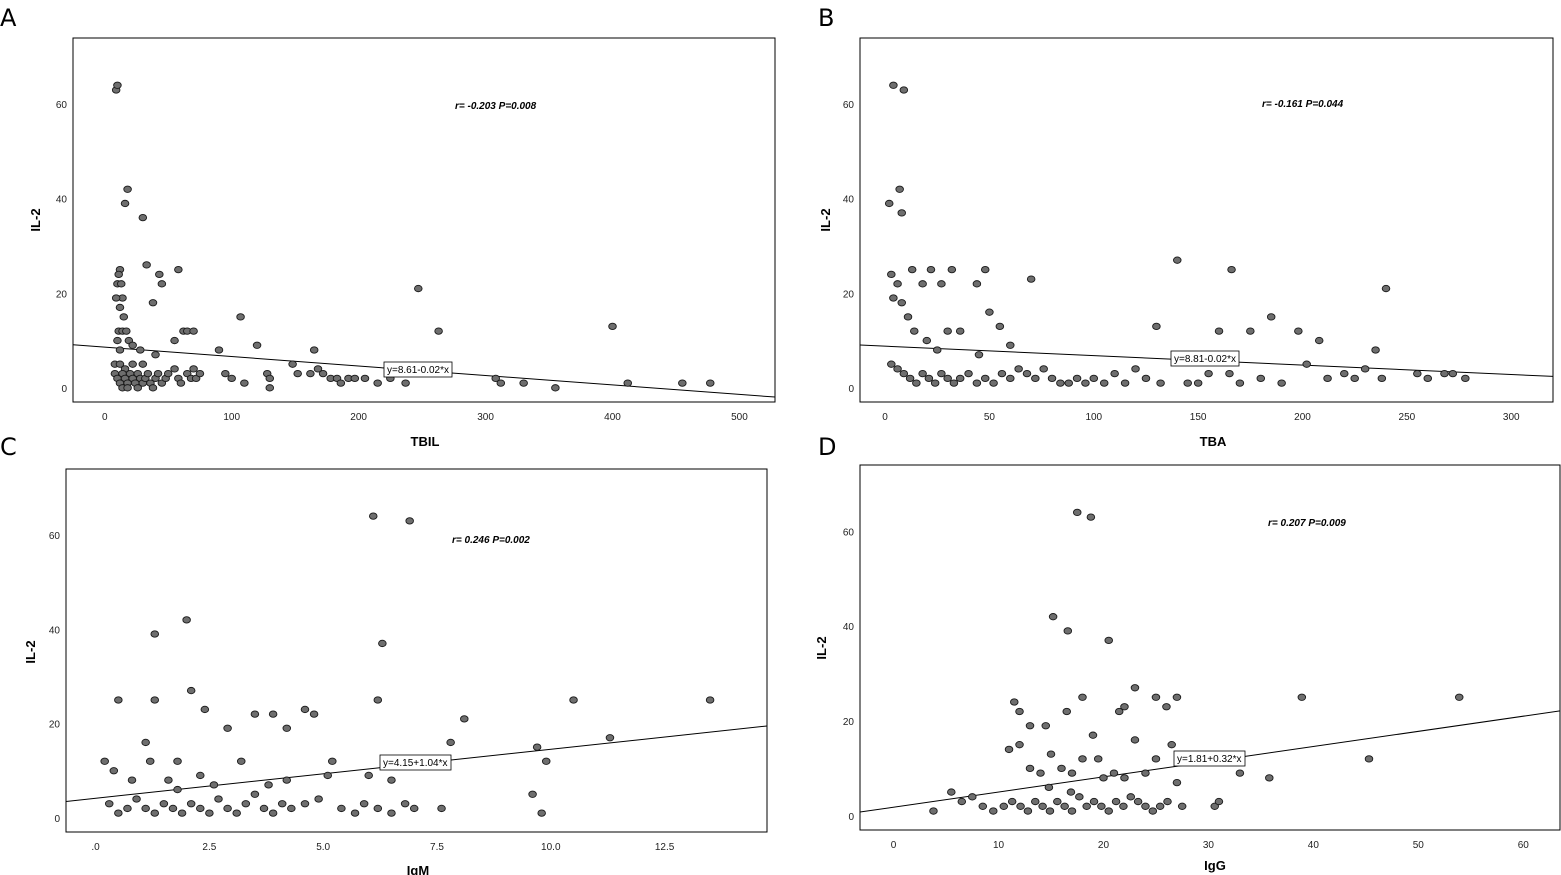  What do you see at coordinates (551, 847) in the screenshot?
I see `x-tick-label: 10.0` at bounding box center [551, 847].